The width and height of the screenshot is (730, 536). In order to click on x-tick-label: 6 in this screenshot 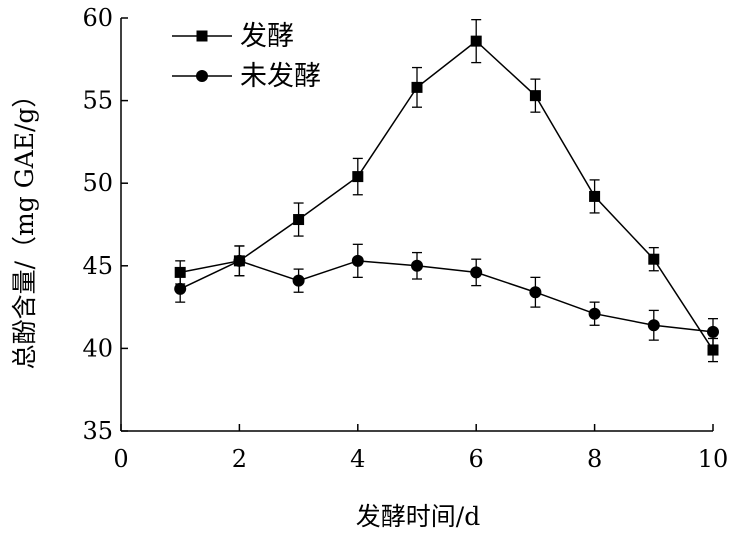, I will do `click(476, 459)`.